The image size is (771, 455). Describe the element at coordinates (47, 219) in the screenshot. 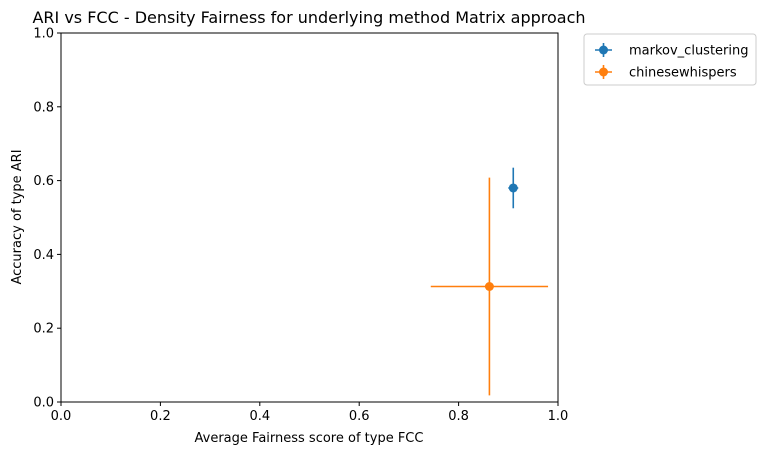

I see `y-axis-ticks: 0.0 0.2 0.4 0.6 0.8 1.0` at that location.